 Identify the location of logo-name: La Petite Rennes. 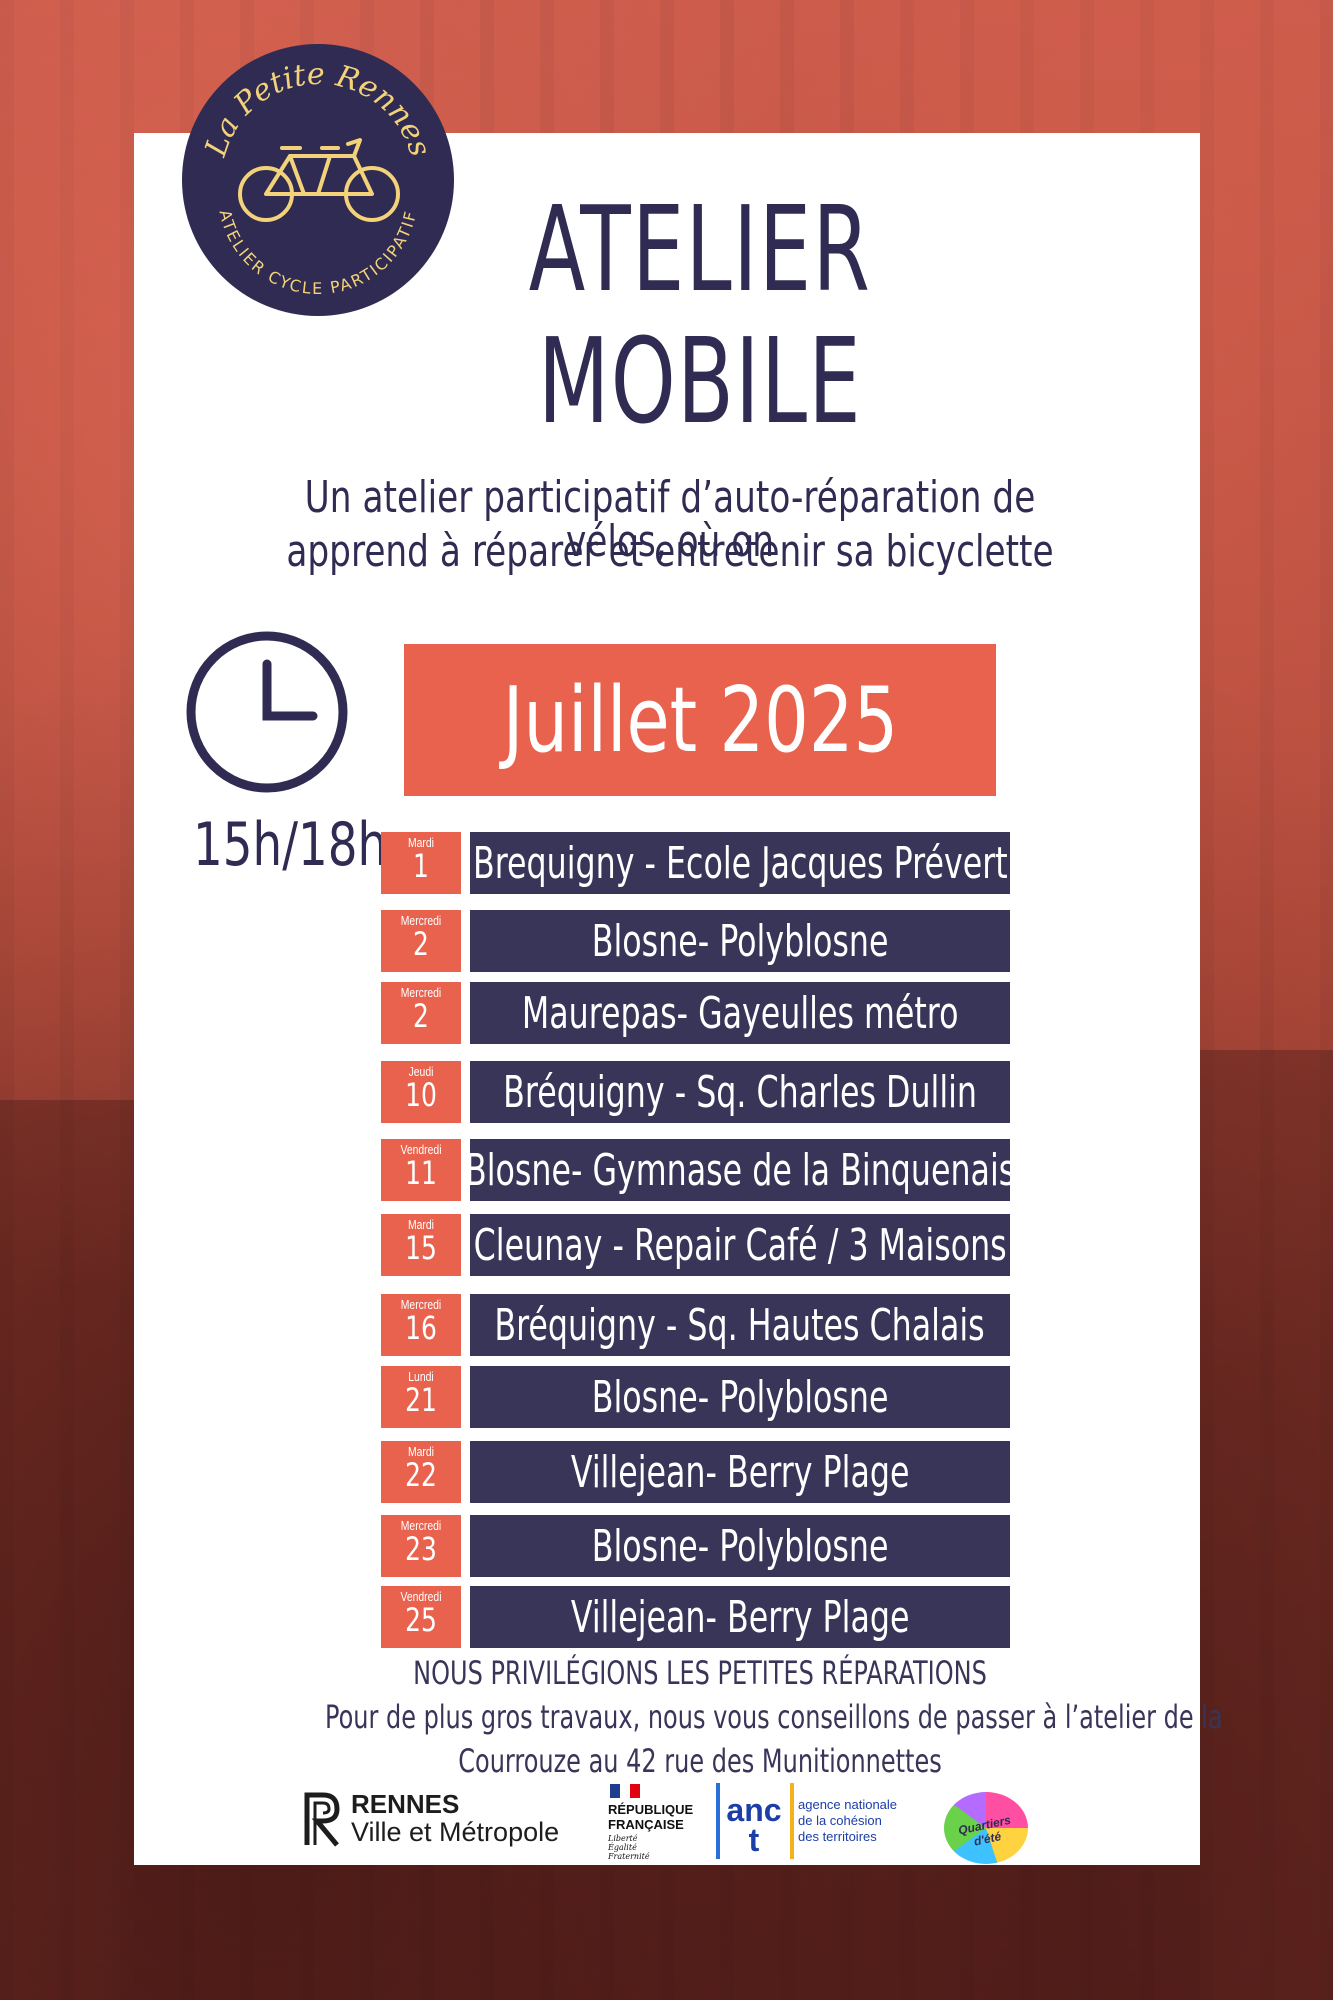
(317, 109).